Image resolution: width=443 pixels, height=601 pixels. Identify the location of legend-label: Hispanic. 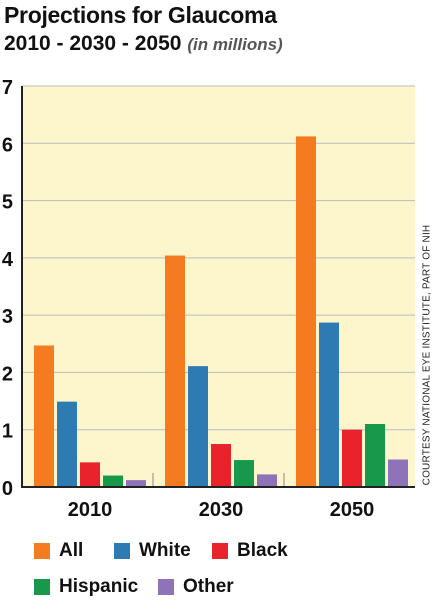
(99, 586).